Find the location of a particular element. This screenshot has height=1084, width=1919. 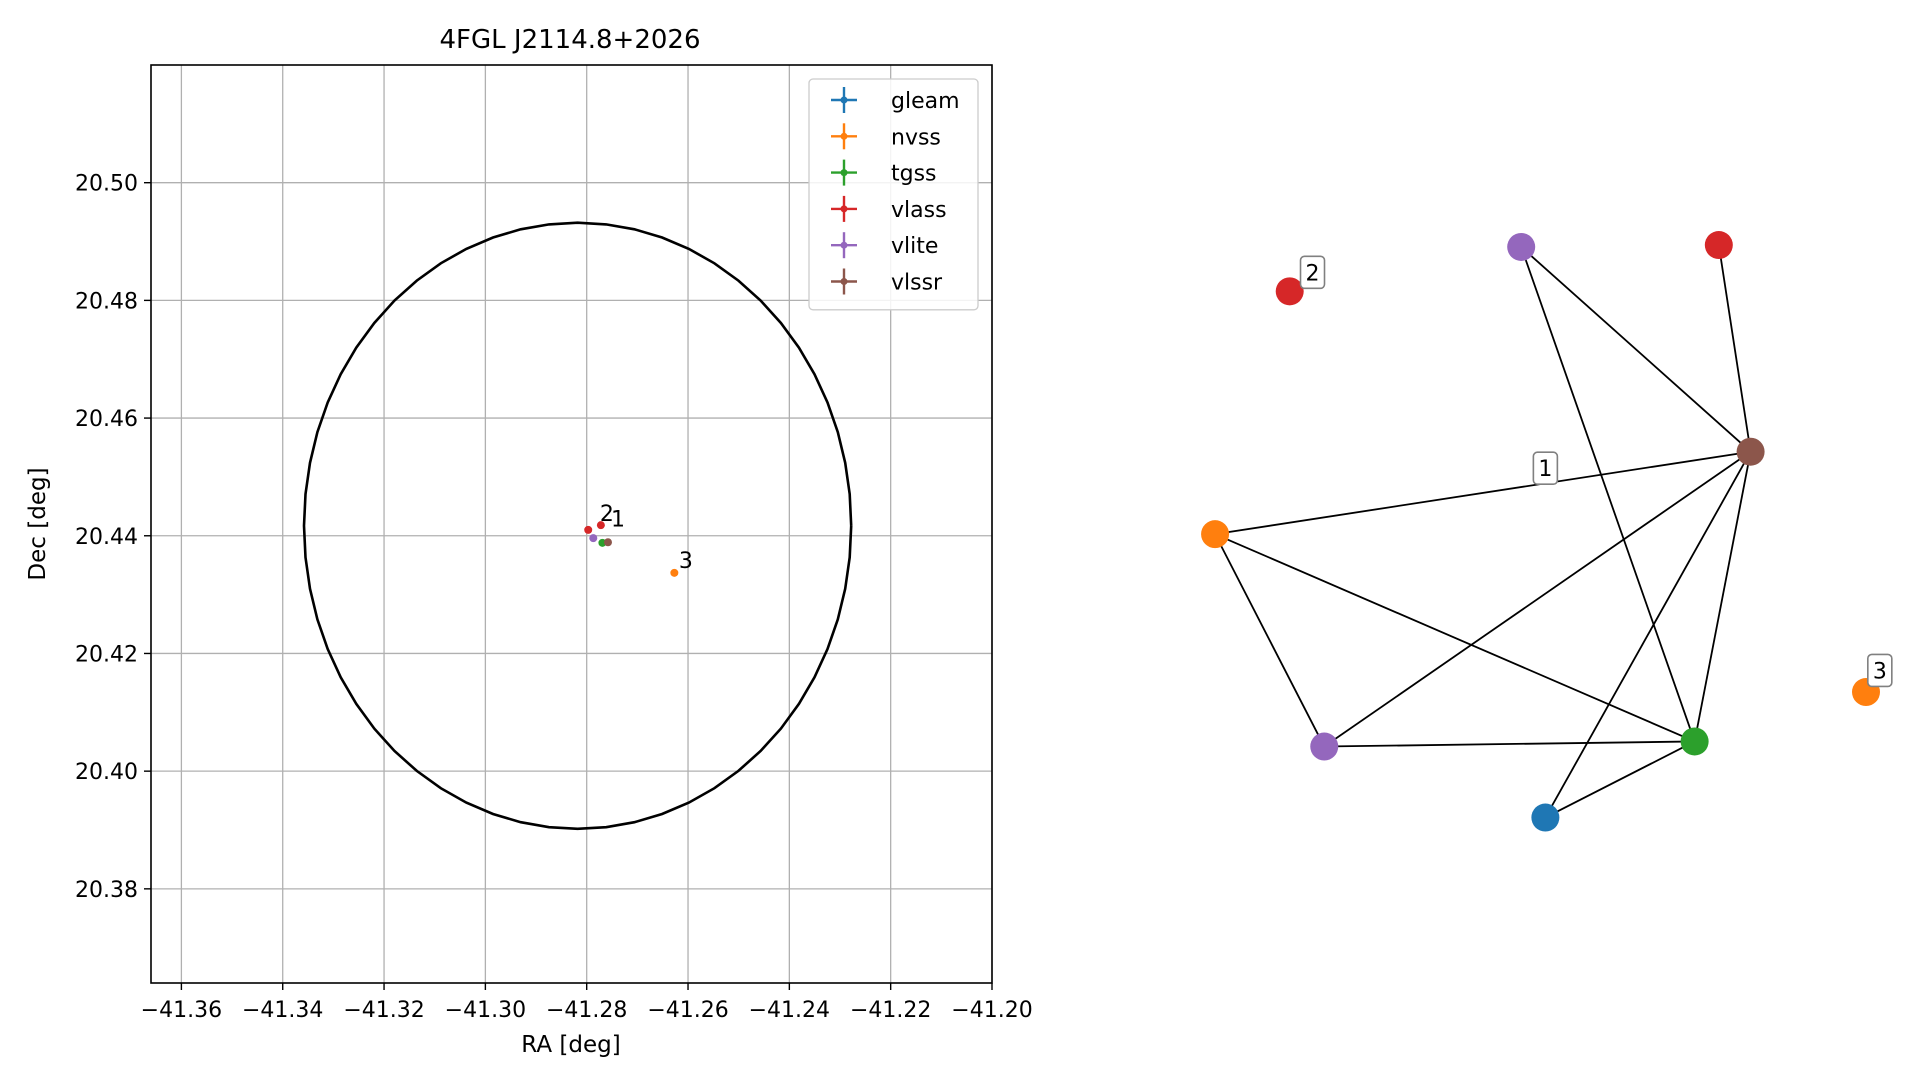

legend-label-nvss: nvss is located at coordinates (916, 137).